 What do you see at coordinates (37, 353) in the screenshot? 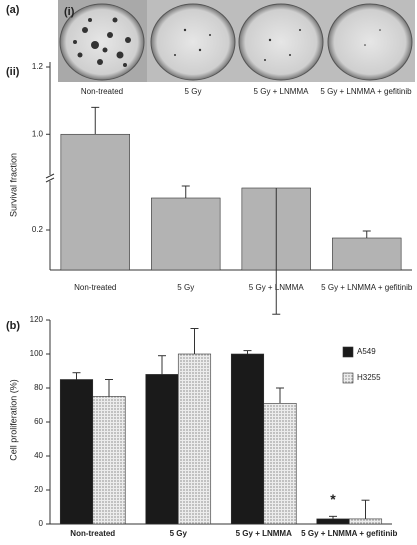
I see `y-tick-label: 100` at bounding box center [37, 353].